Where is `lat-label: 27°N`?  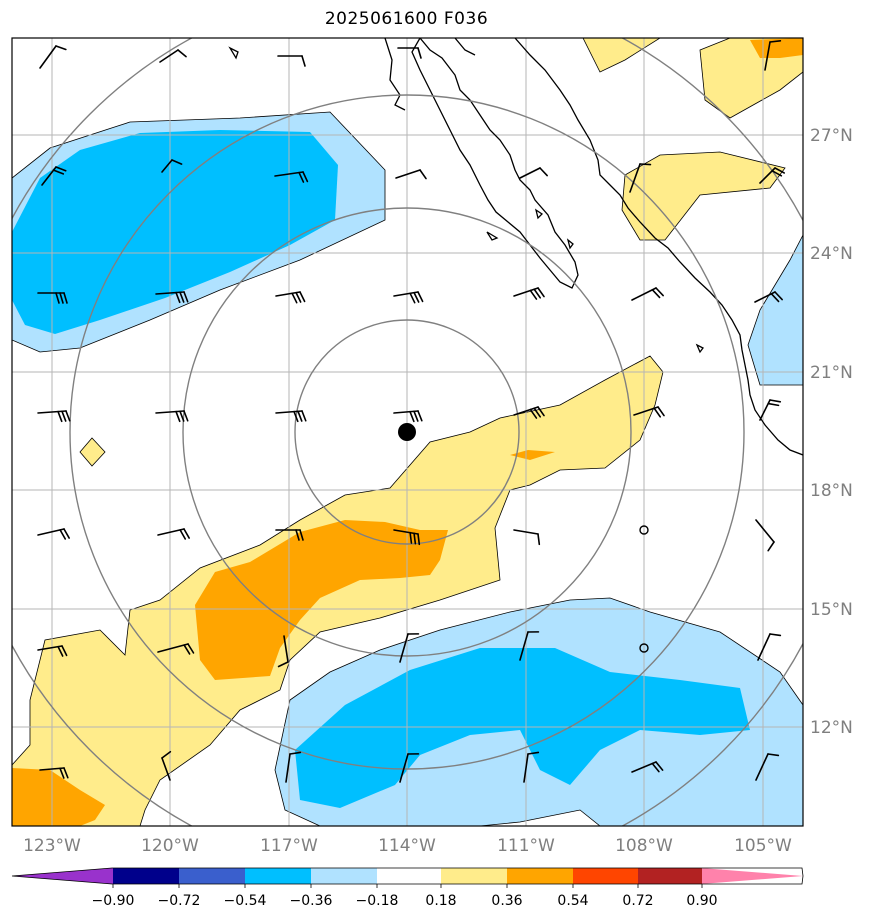 lat-label: 27°N is located at coordinates (831, 136).